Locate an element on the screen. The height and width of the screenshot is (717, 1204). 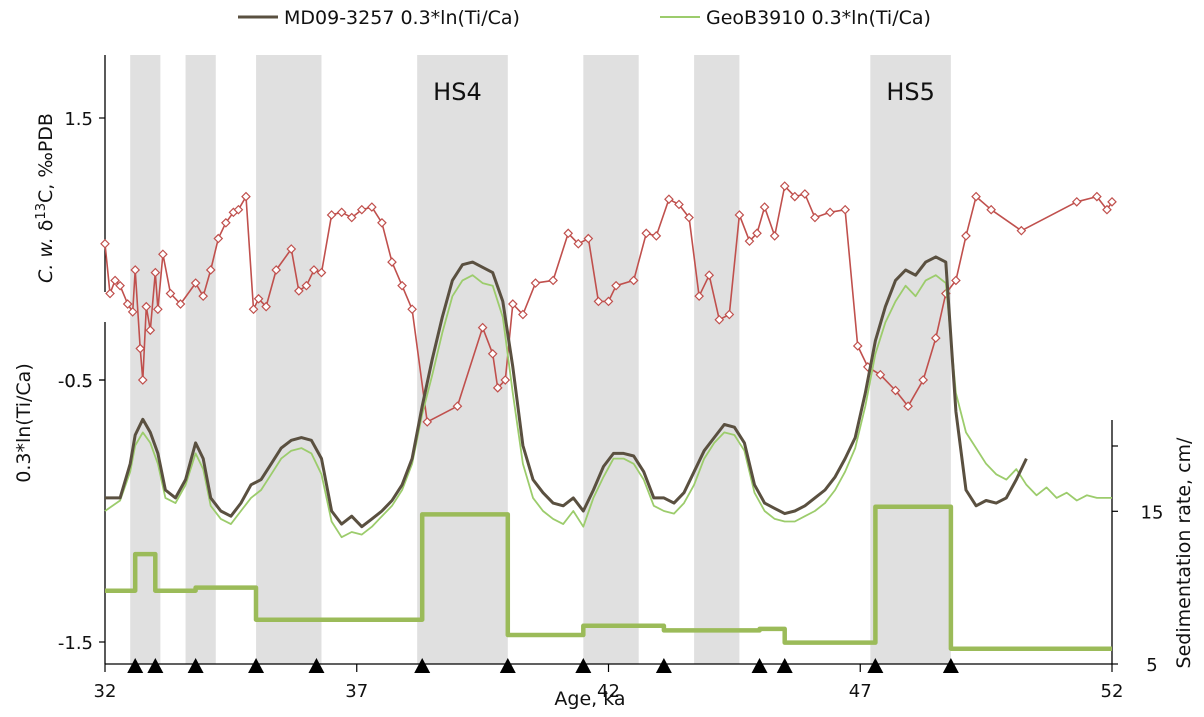
y-axis-top-label: C. w. δ13C, ‰PDB is located at coordinates (46, 198).